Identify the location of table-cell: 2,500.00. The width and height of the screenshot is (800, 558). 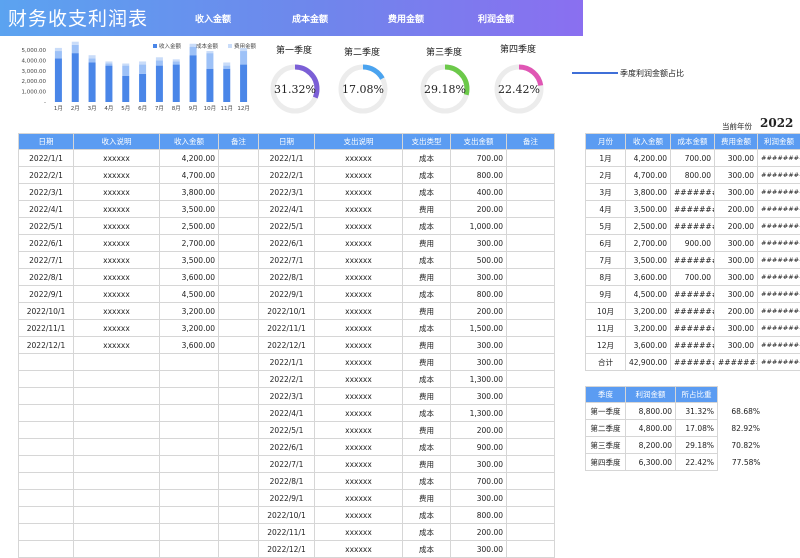
(189, 226).